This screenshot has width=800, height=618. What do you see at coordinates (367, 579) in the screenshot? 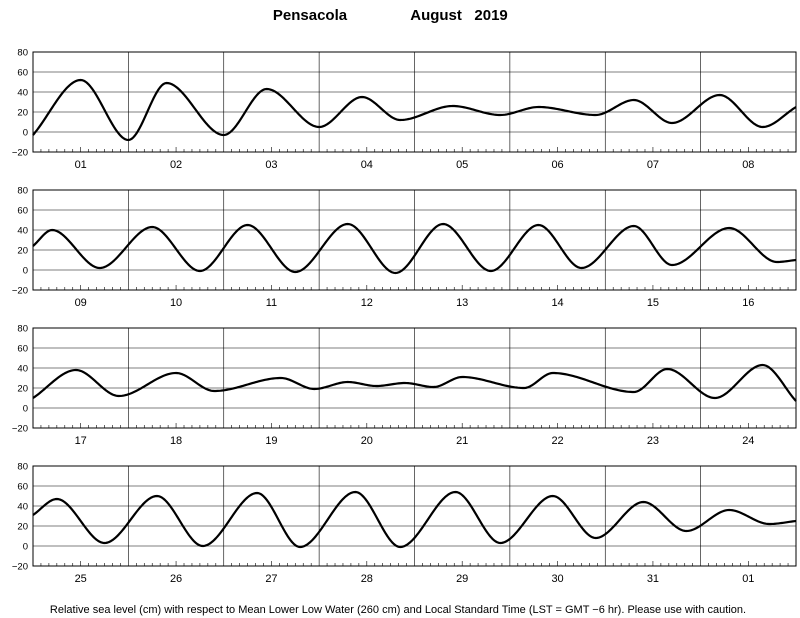
I see `day-label: 28` at bounding box center [367, 579].